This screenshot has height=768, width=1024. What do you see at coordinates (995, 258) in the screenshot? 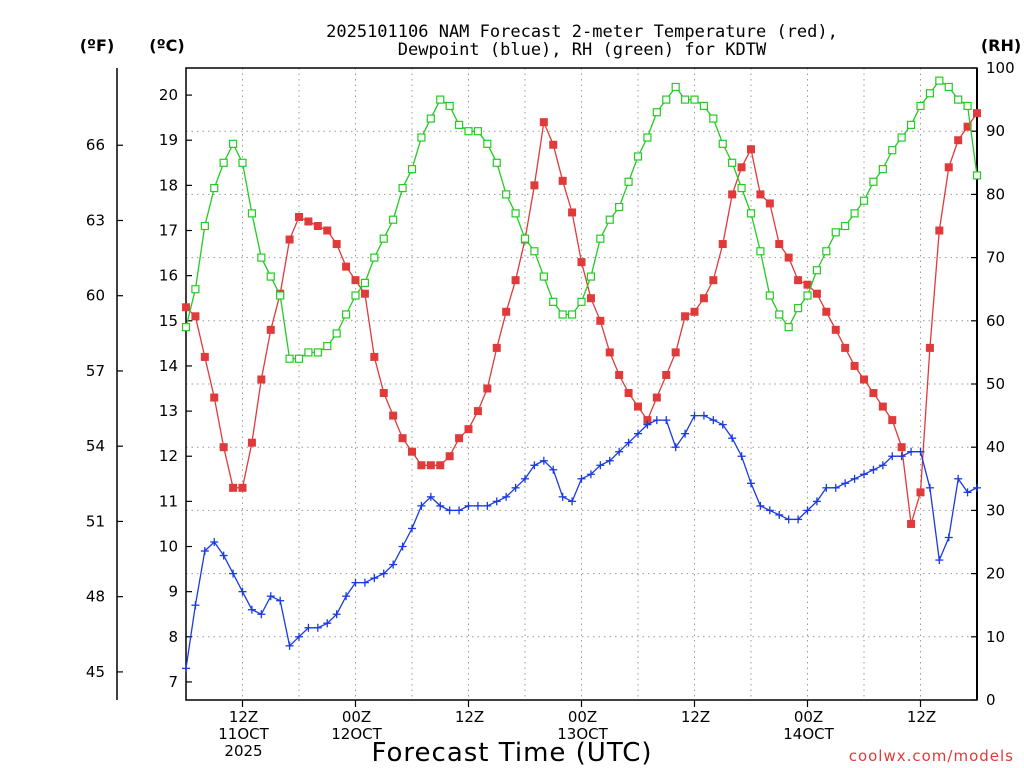
I see `rh-tick-label: 70` at bounding box center [995, 258].